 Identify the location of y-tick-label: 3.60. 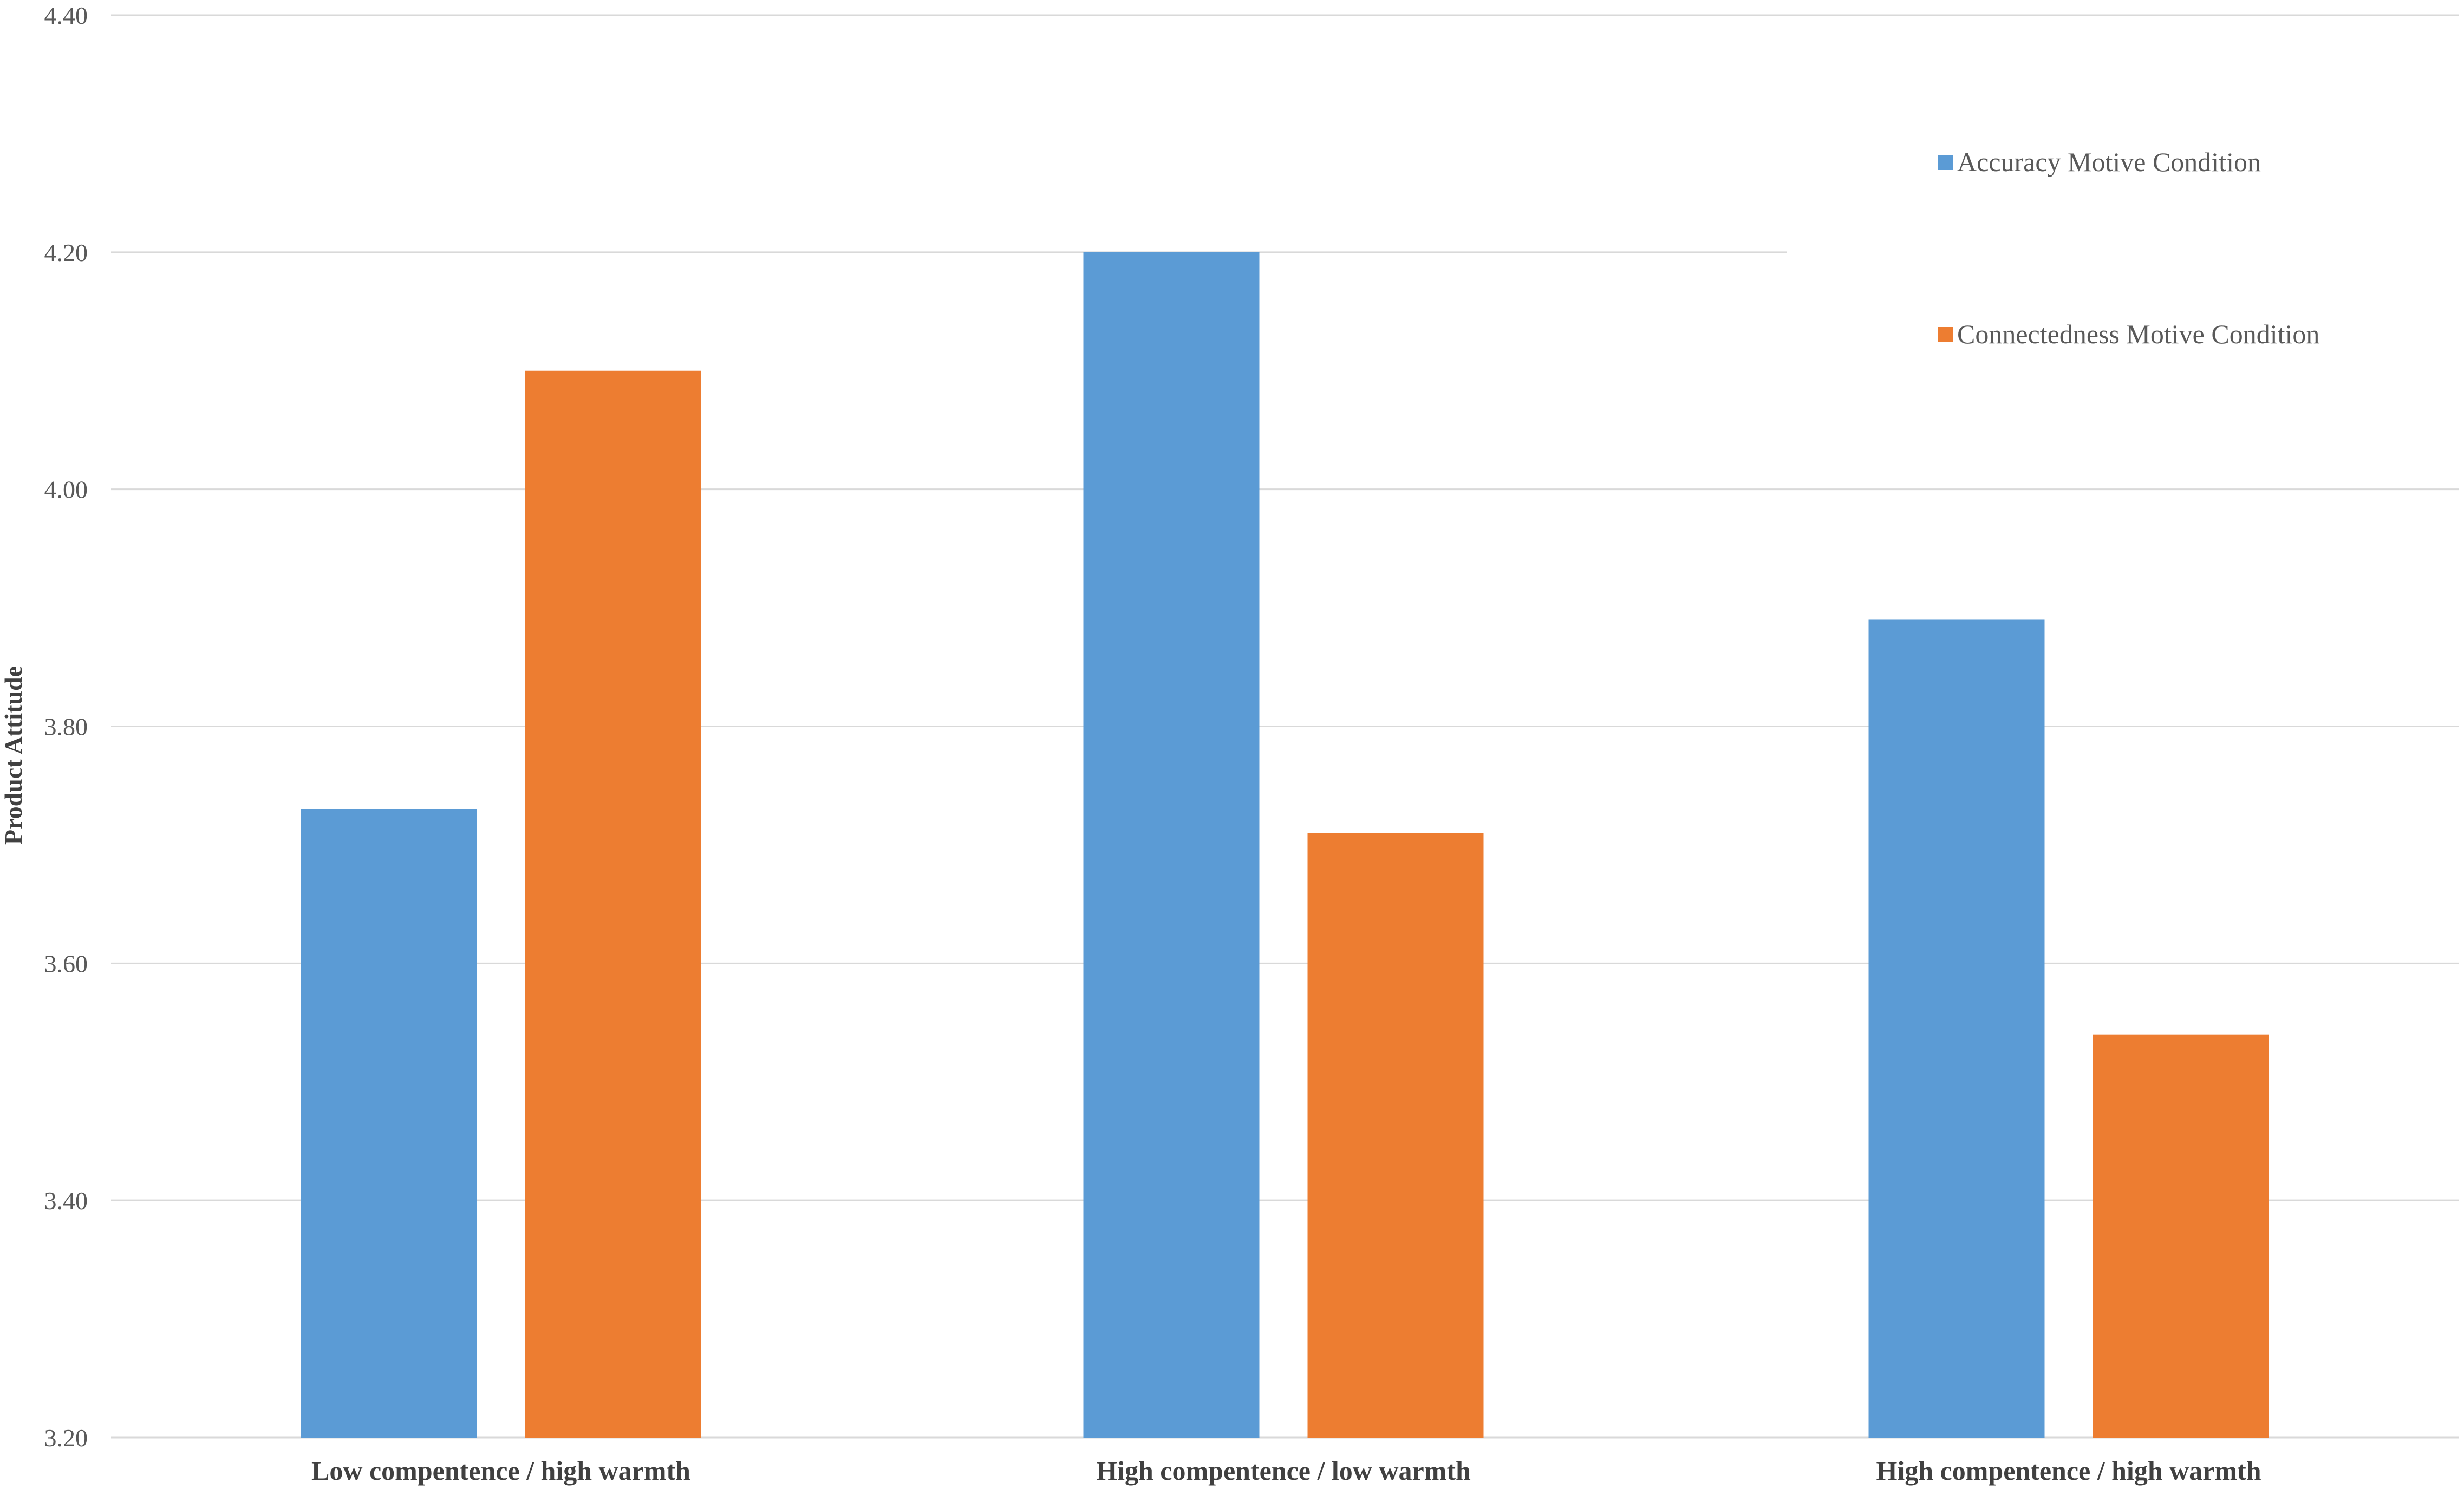
(66, 963).